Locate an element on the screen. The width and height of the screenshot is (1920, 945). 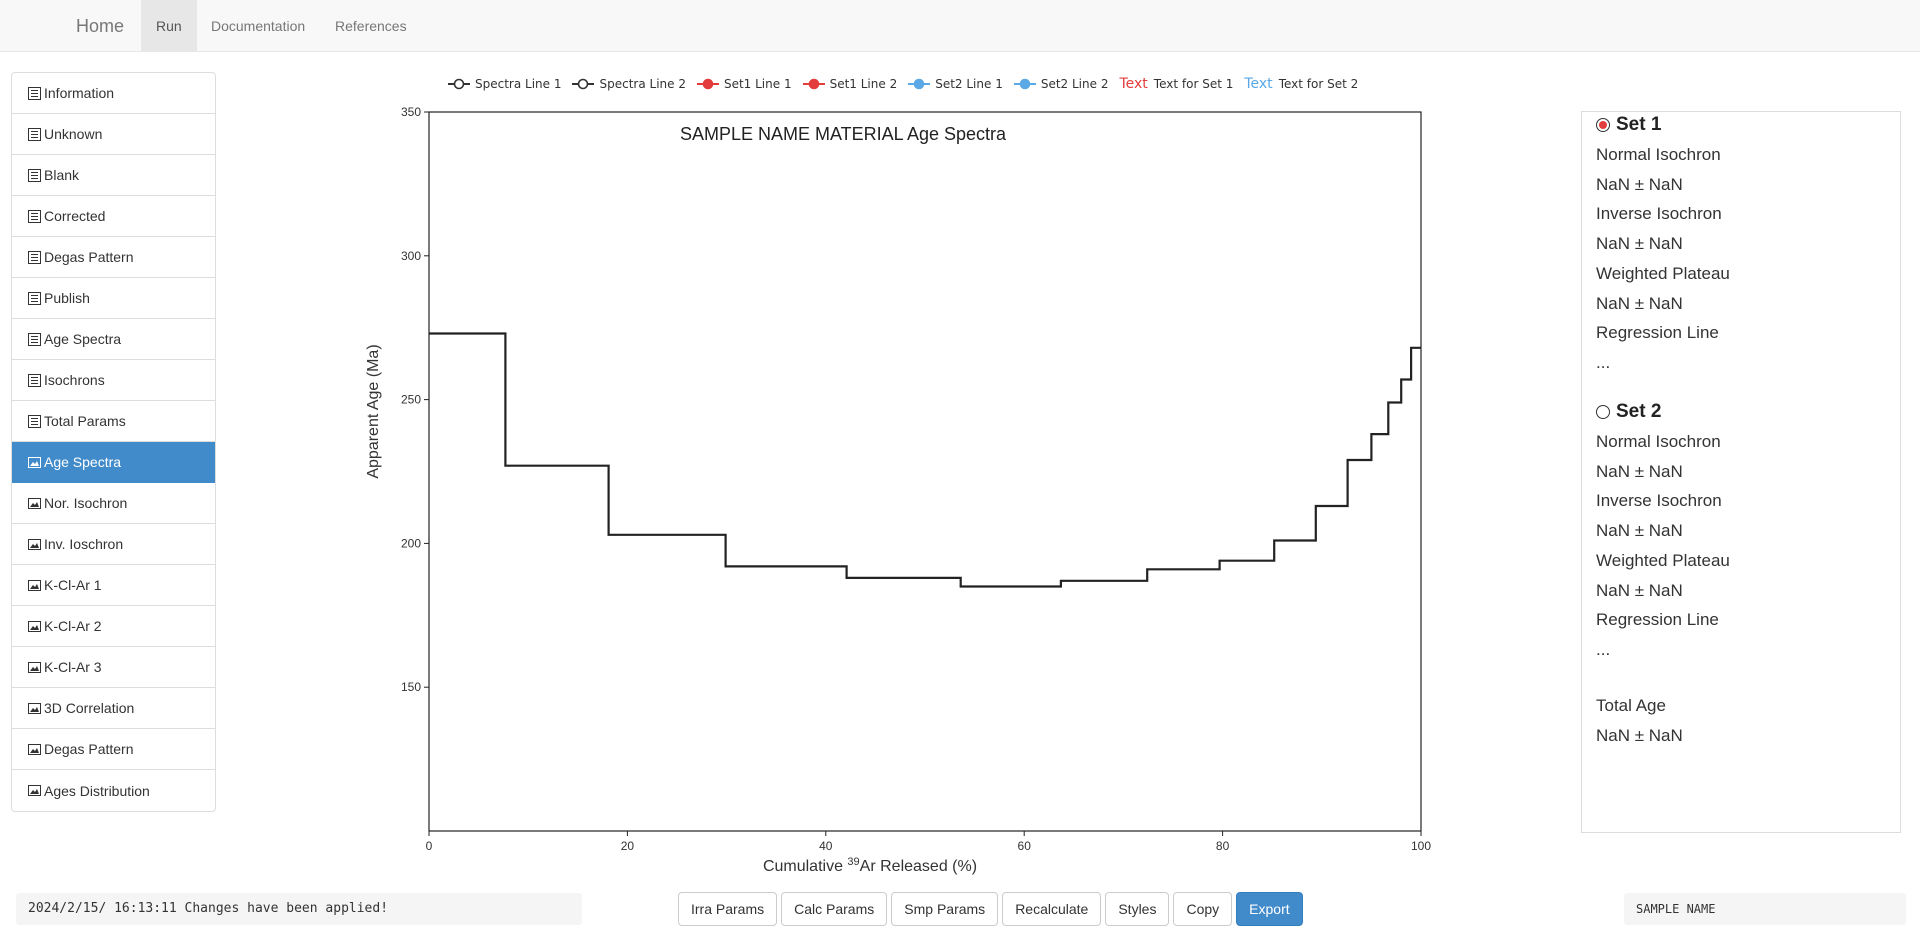
set2-result-line: Weighted Plateau is located at coordinates (1663, 560).